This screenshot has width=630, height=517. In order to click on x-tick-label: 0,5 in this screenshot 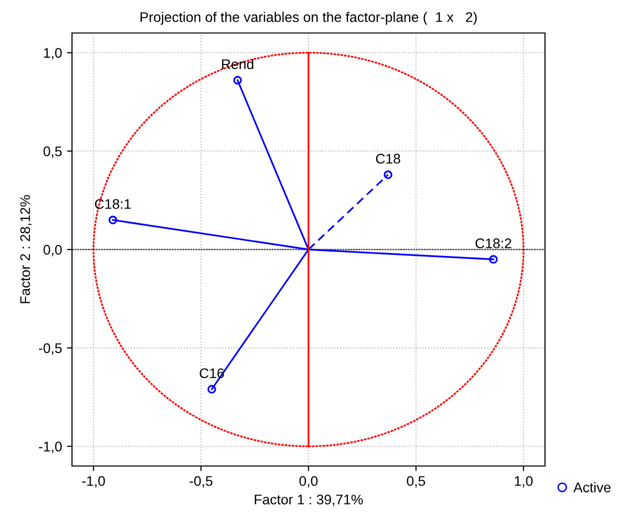, I will do `click(416, 482)`.